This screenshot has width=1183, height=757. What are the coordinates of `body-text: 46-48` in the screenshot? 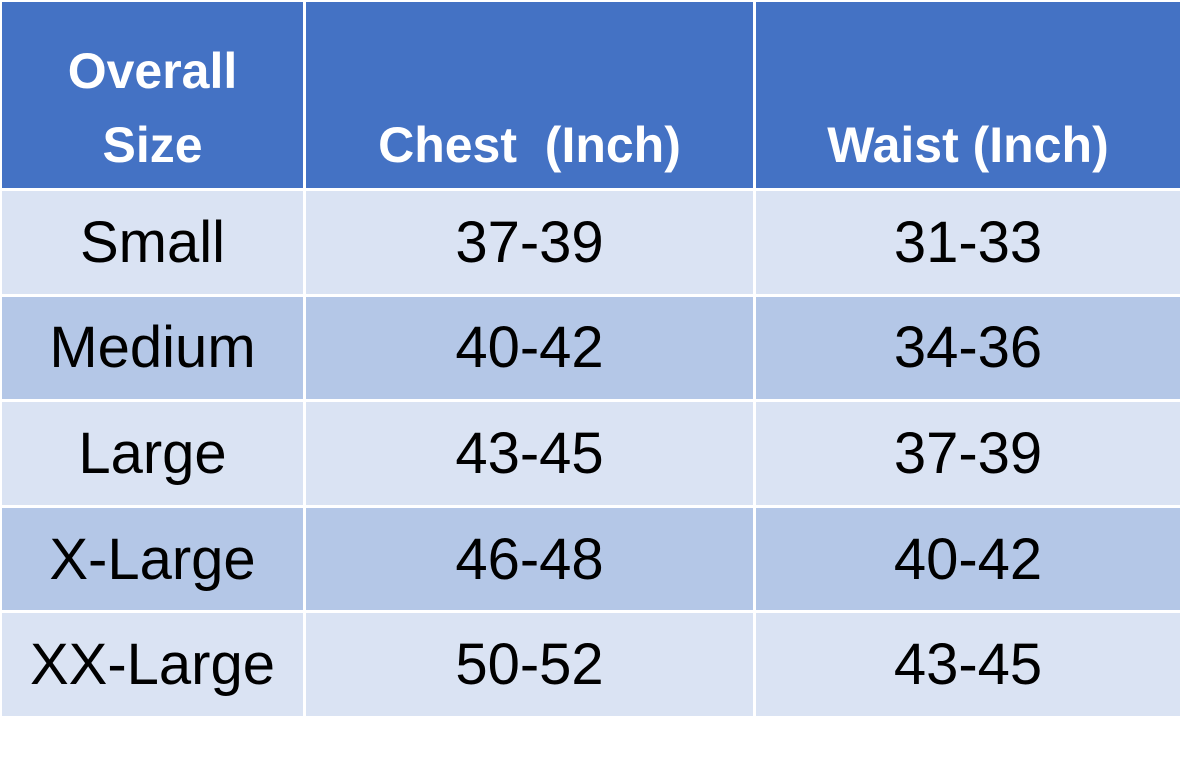 It's located at (529, 559).